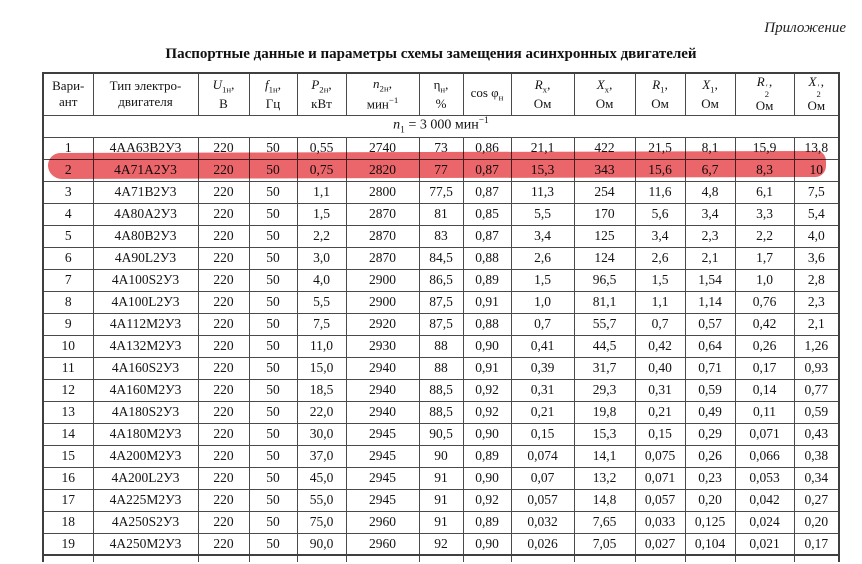 This screenshot has width=862, height=564. What do you see at coordinates (487, 148) in the screenshot?
I see `cell-cos-phi: 0,86` at bounding box center [487, 148].